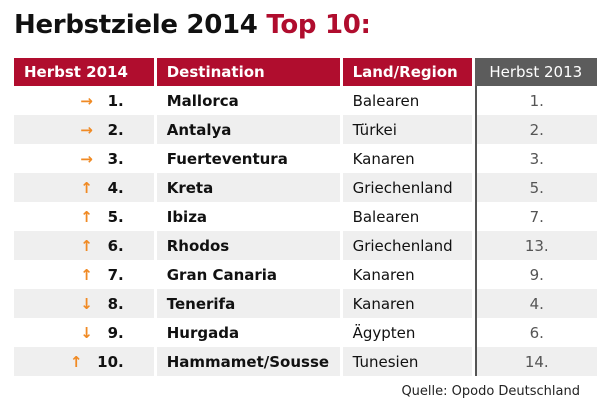  I want to click on rank-cell: → 2., so click(84, 129).